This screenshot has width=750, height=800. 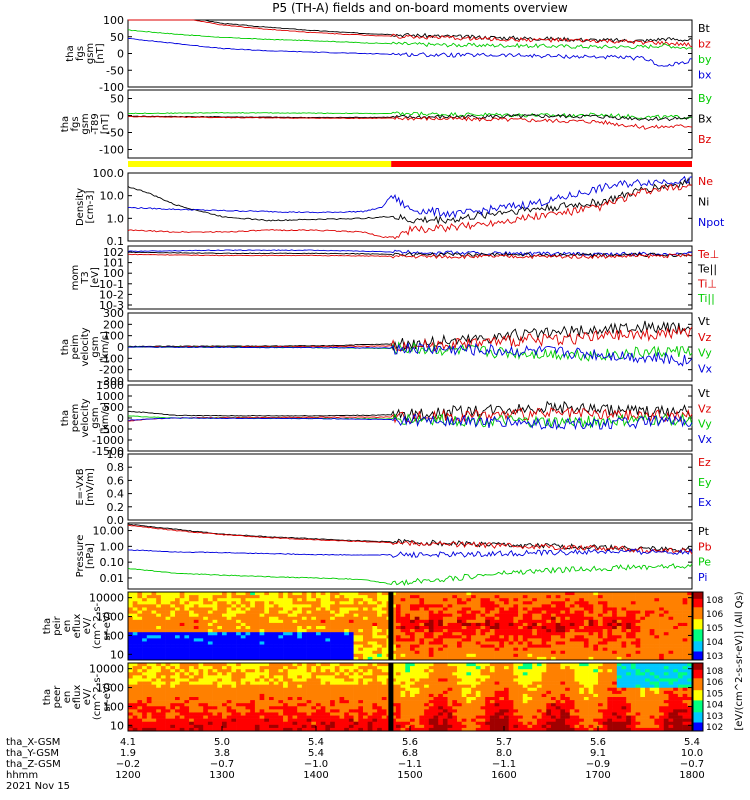 What do you see at coordinates (116, 520) in the screenshot?
I see `y-tick-label: 0.0` at bounding box center [116, 520].